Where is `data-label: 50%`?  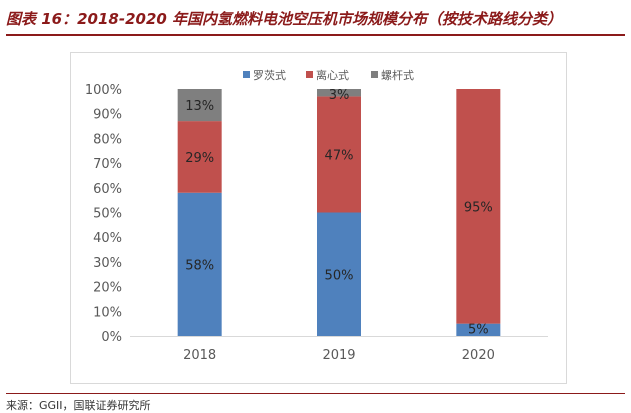 data-label: 50% is located at coordinates (339, 275).